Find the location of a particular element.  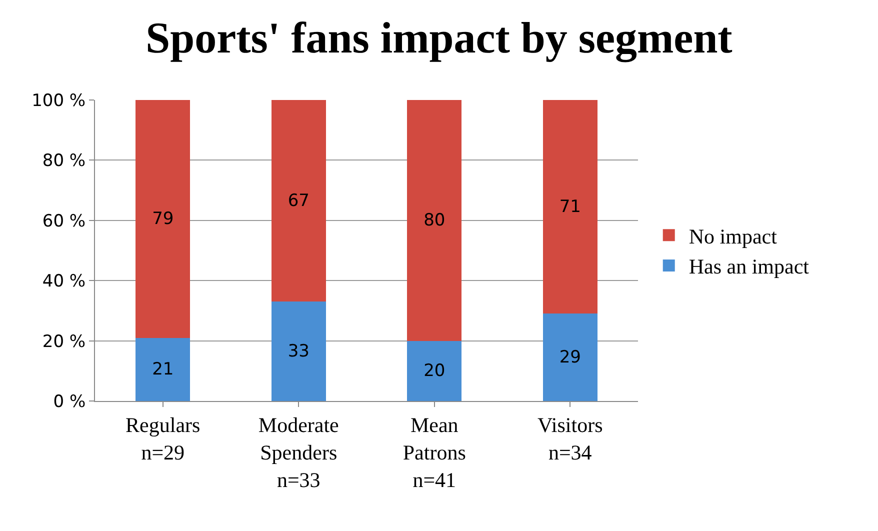

data-label: 33 is located at coordinates (299, 351).